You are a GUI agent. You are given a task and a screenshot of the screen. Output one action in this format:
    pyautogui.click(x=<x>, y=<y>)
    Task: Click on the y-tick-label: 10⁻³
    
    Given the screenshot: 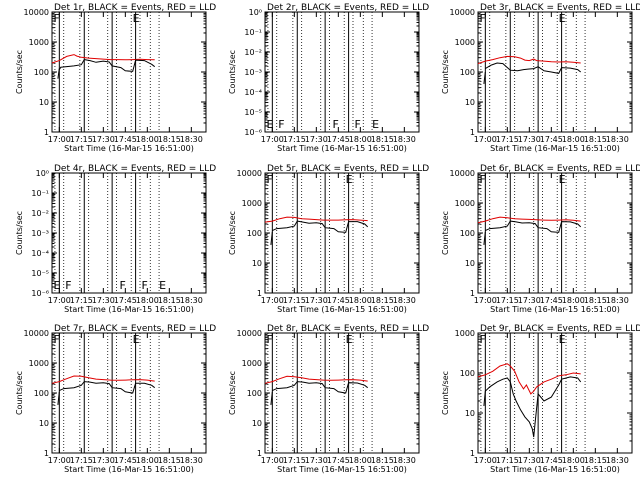 What is the action you would take?
    pyautogui.click(x=253, y=72)
    